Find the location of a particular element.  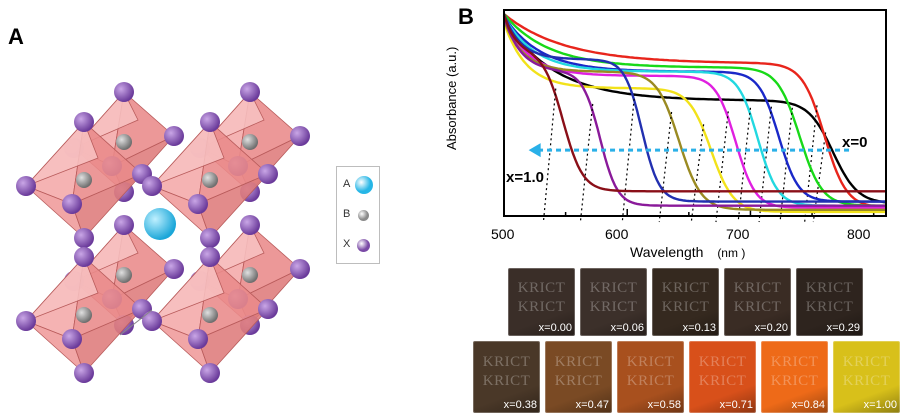

panel-a-label: A is located at coordinates (16, 36).